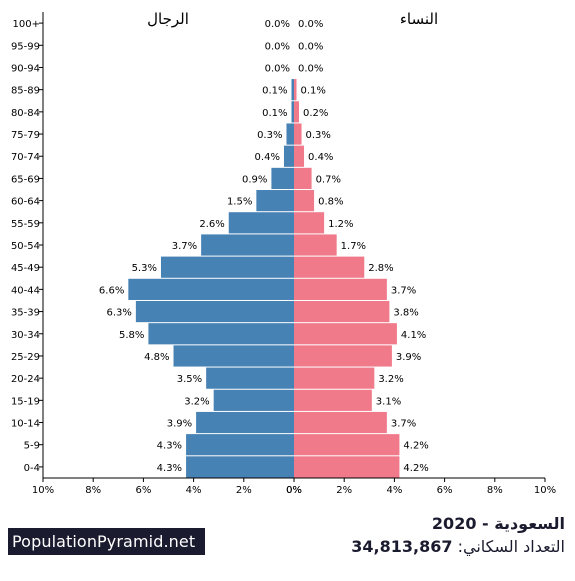  Describe the element at coordinates (25, 135) in the screenshot. I see `age-group-label-75-79: 75-79` at that location.